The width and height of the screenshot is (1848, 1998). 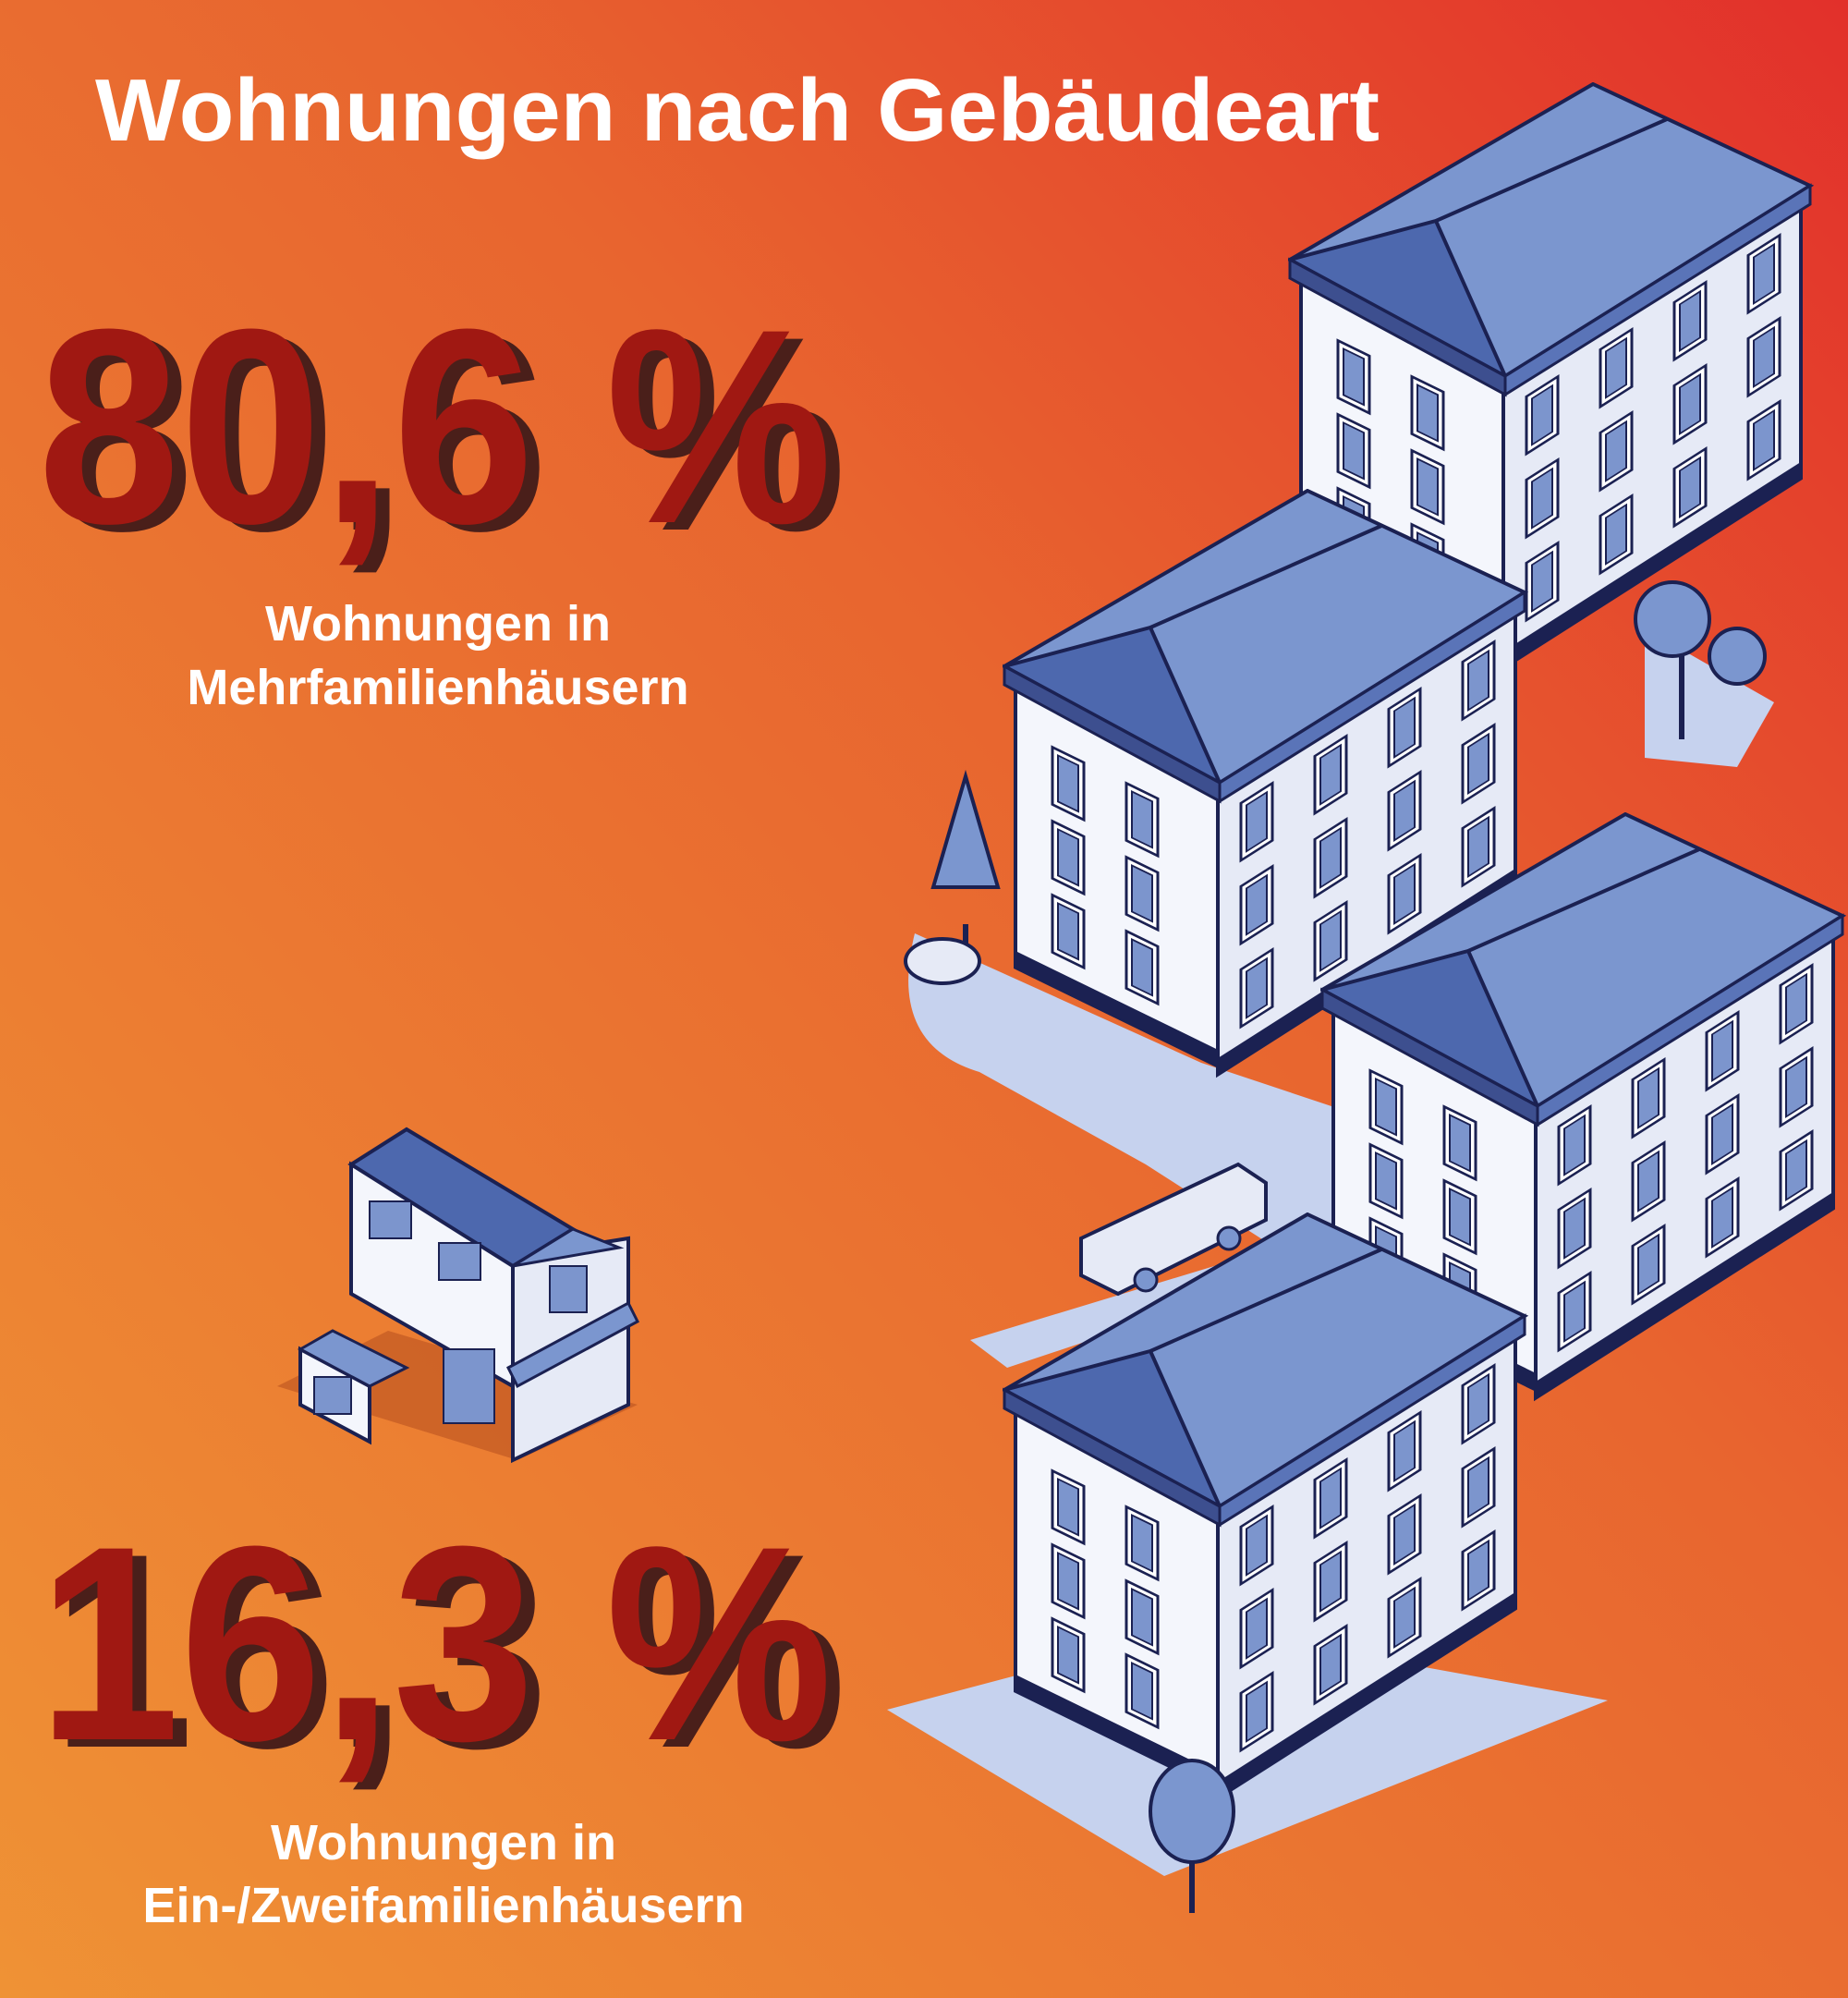 I want to click on fire-truck, so click(x=1174, y=1229).